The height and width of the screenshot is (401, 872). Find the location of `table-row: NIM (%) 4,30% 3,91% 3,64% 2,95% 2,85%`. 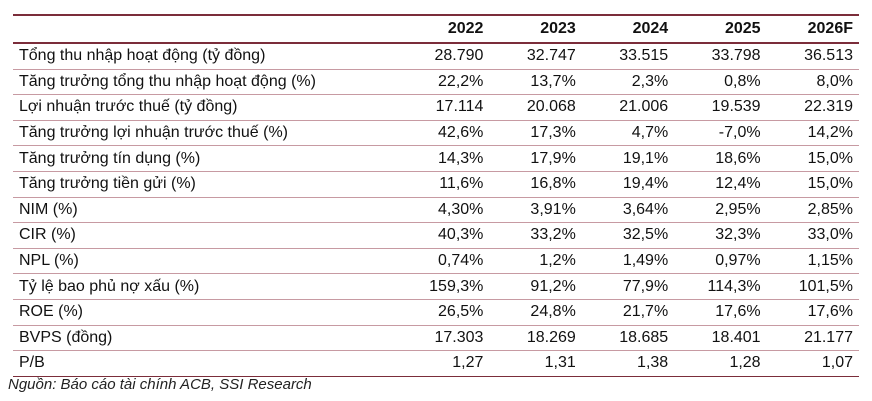

table-row: NIM (%) 4,30% 3,91% 3,64% 2,95% 2,85% is located at coordinates (436, 210).